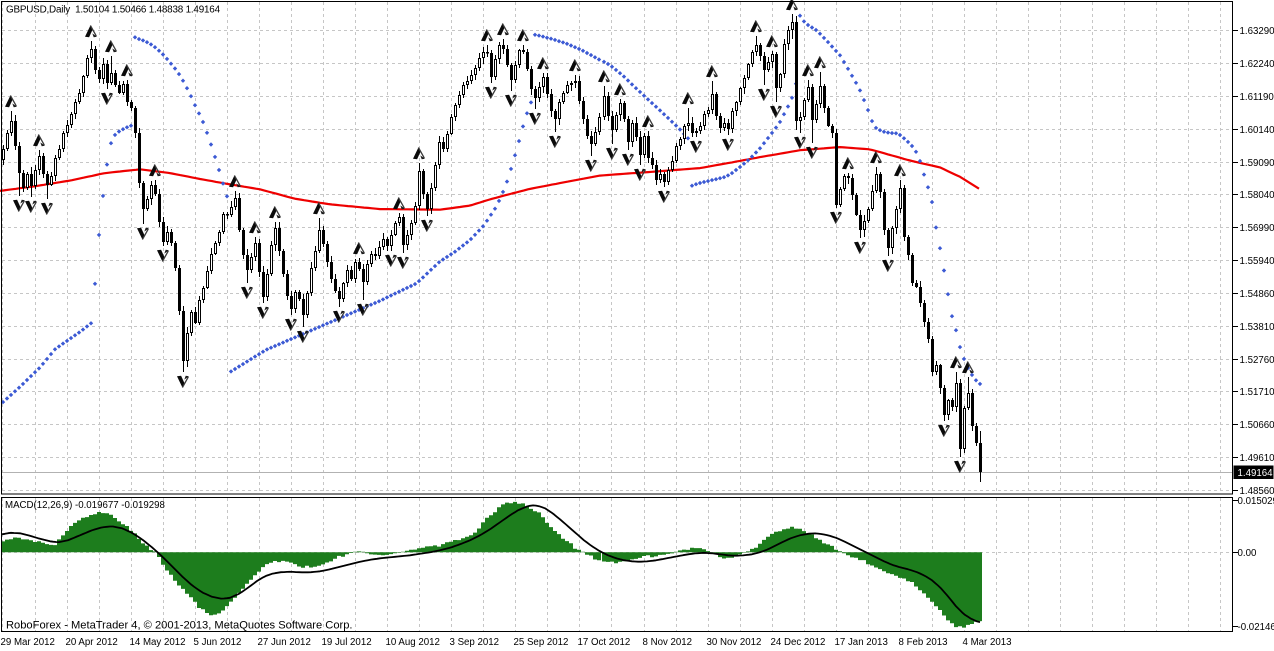 The height and width of the screenshot is (651, 1274). Describe the element at coordinates (1257, 392) in the screenshot. I see `svg-text: 1.51710` at that location.